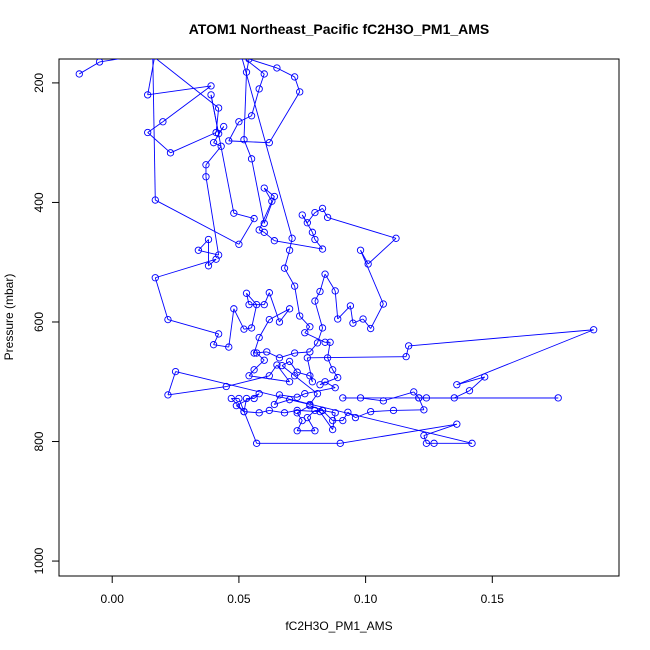 The width and height of the screenshot is (650, 650). What do you see at coordinates (39, 83) in the screenshot?
I see `y-tick-label: 200` at bounding box center [39, 83].